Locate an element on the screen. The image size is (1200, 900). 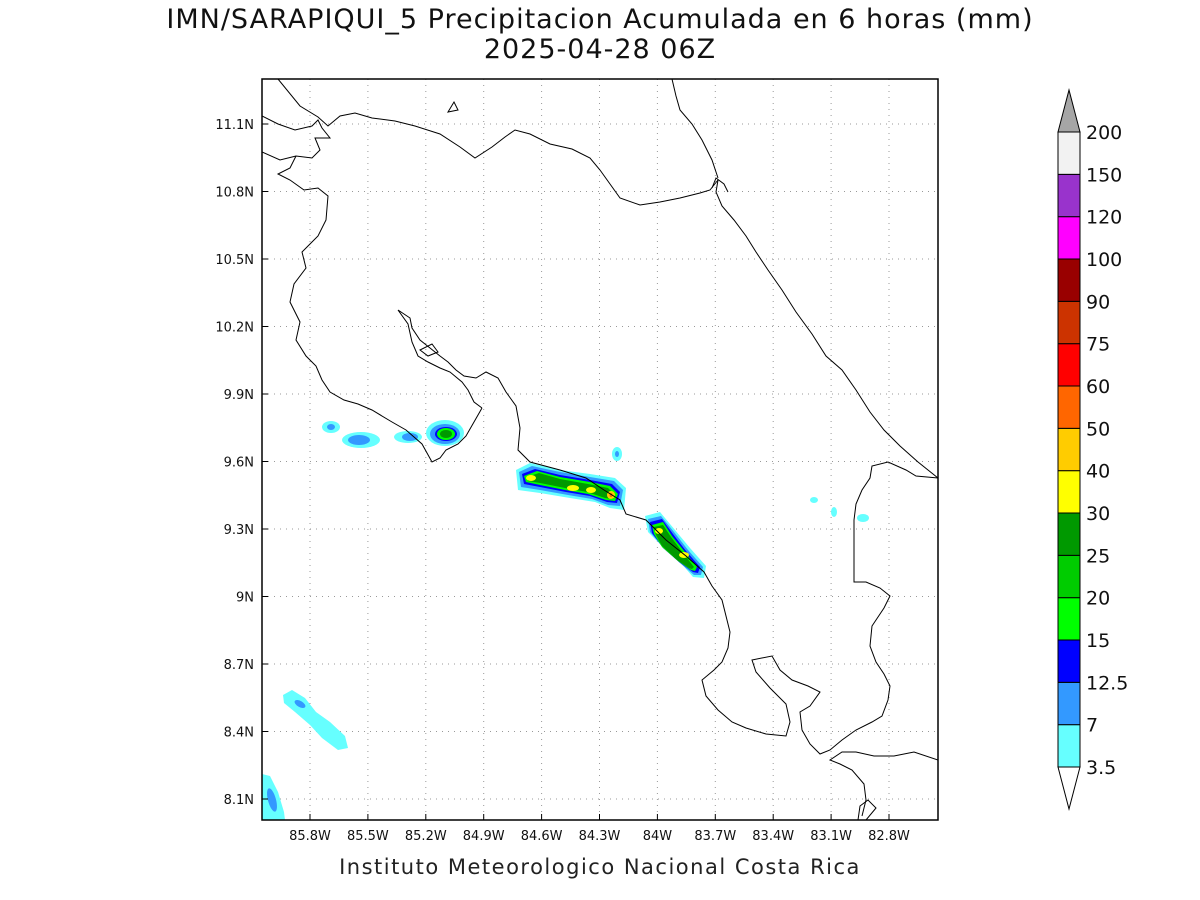
lon-tick-label: 83.4W is located at coordinates (773, 836).